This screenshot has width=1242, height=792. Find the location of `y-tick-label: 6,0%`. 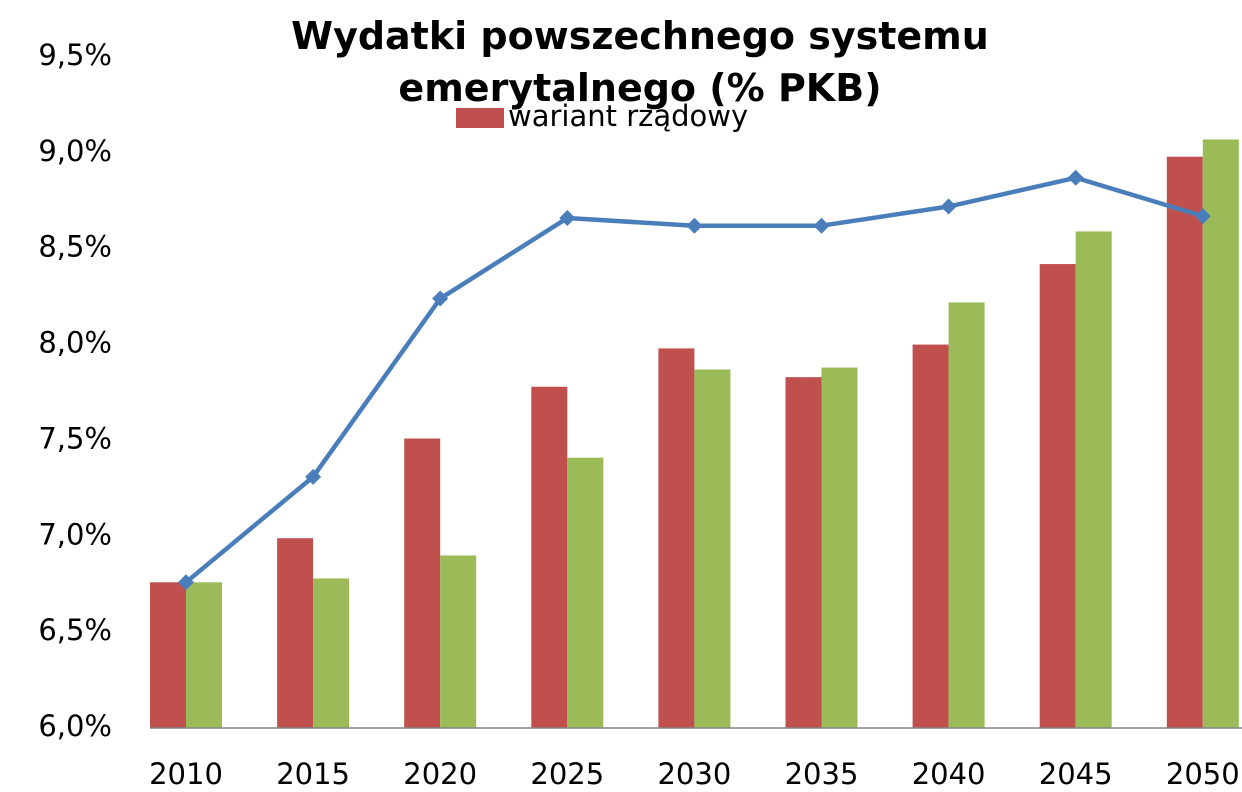

y-tick-label: 6,0% is located at coordinates (75, 726).